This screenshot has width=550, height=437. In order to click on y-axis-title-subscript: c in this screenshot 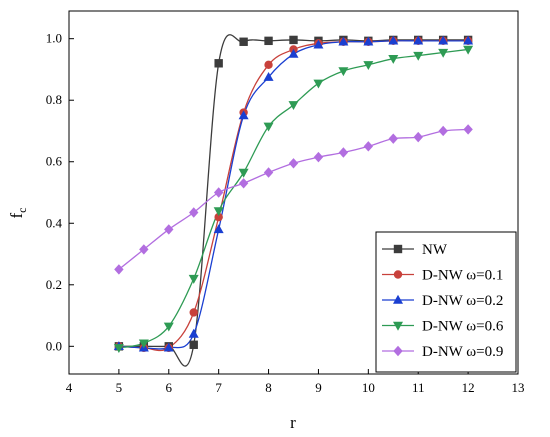, I will do `click(22, 210)`.